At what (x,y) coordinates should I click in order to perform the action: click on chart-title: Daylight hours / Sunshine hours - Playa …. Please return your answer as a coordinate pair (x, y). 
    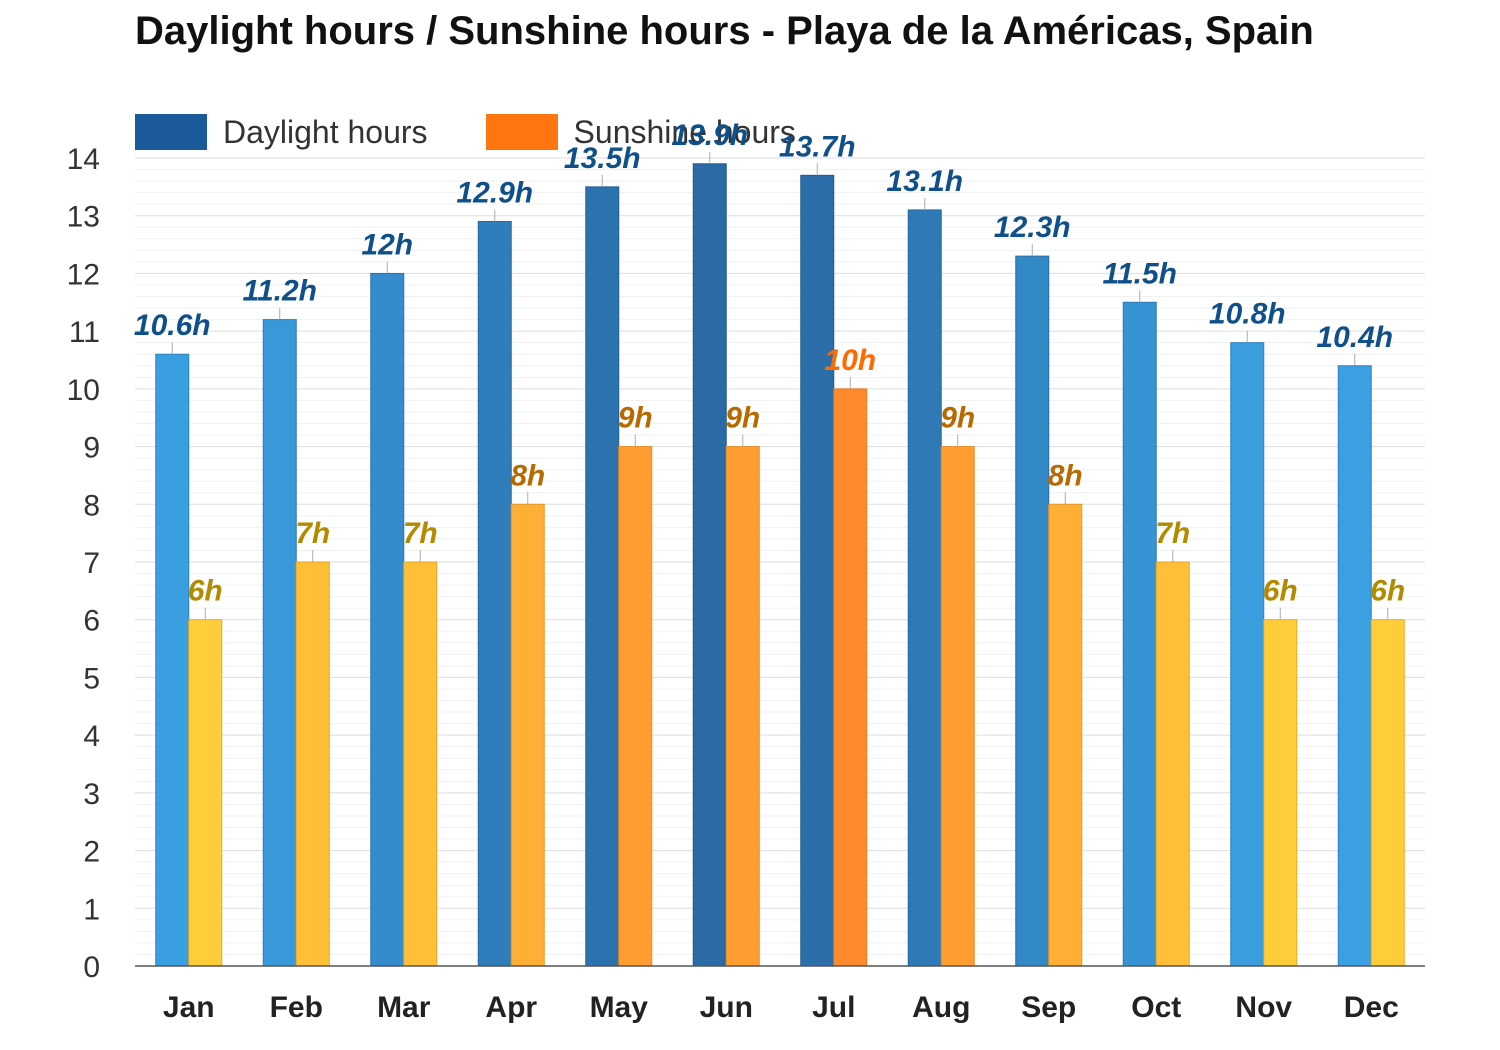
    Looking at the image, I should click on (724, 31).